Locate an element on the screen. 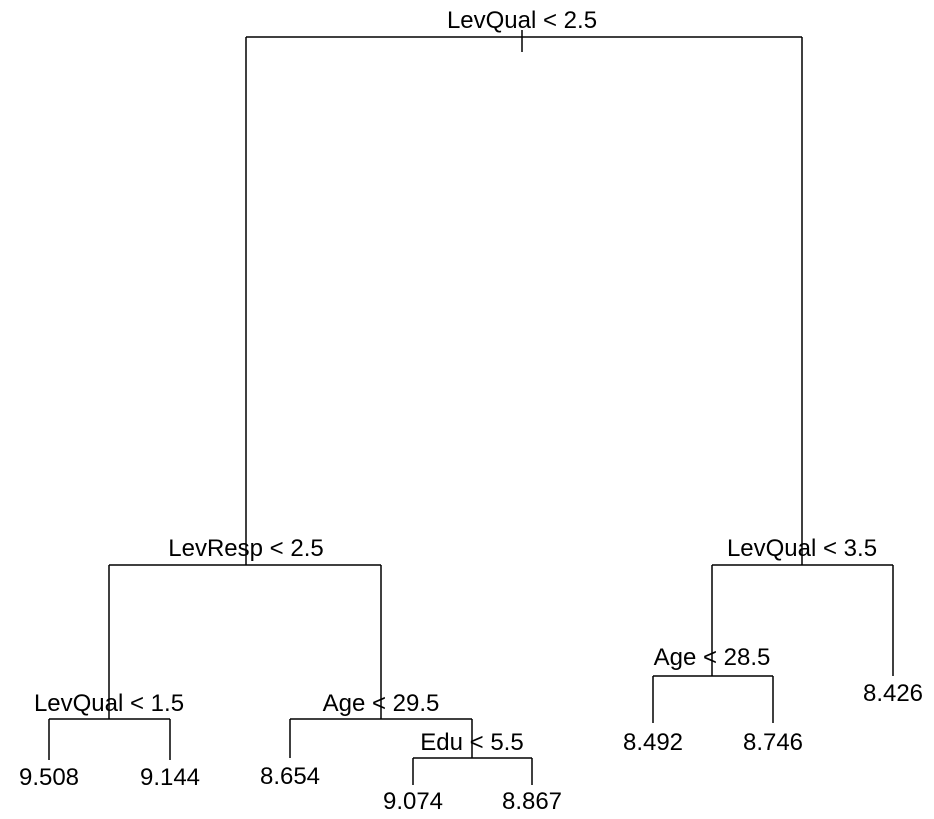 The image size is (934, 819). split-label: Edu < 5.5 is located at coordinates (471, 742).